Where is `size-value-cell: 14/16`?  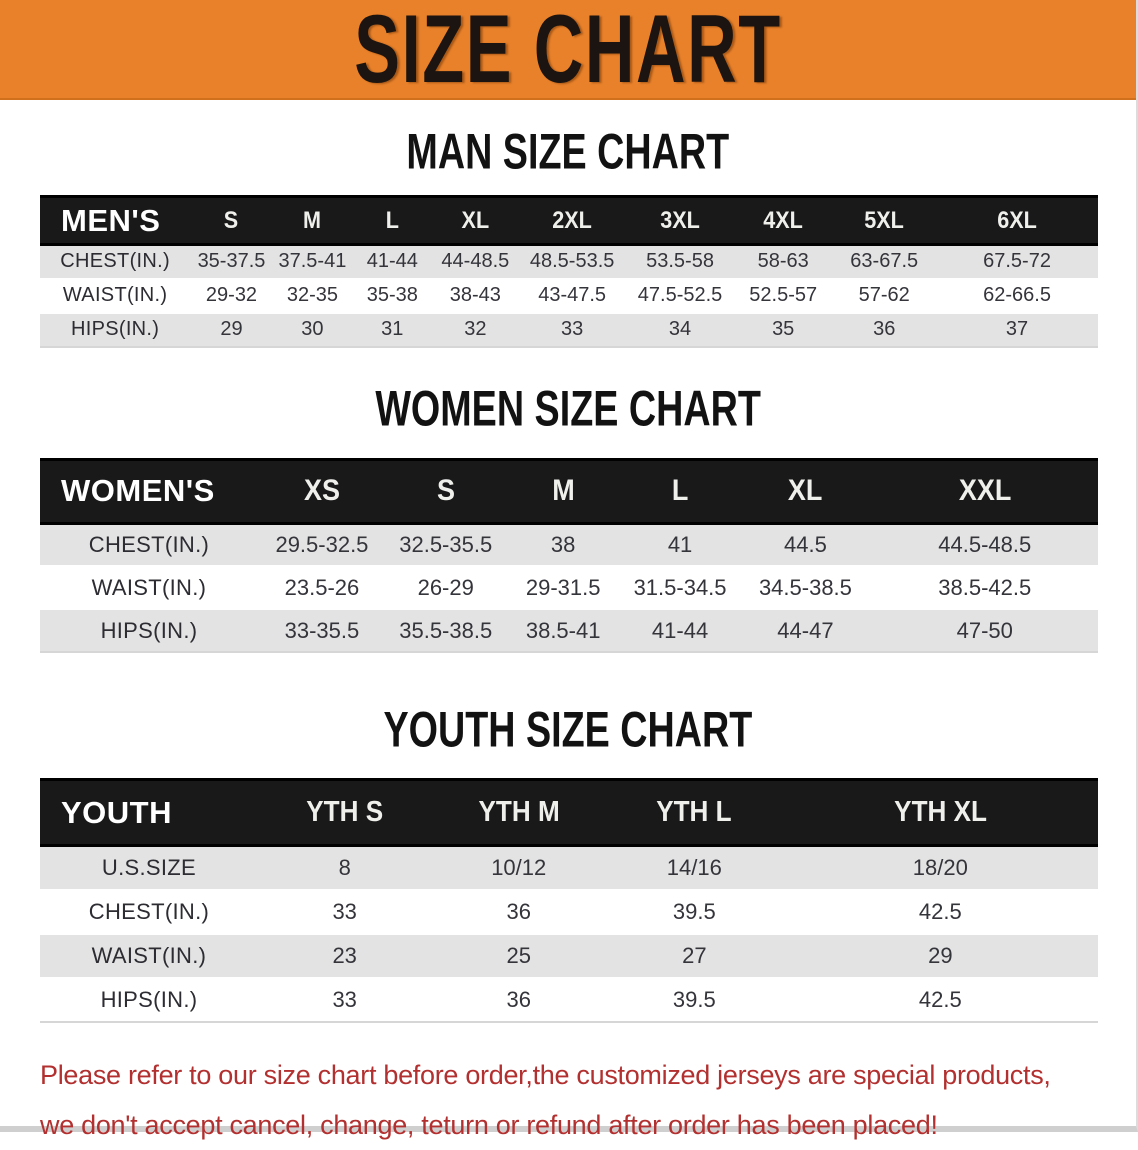
size-value-cell: 14/16 is located at coordinates (694, 867).